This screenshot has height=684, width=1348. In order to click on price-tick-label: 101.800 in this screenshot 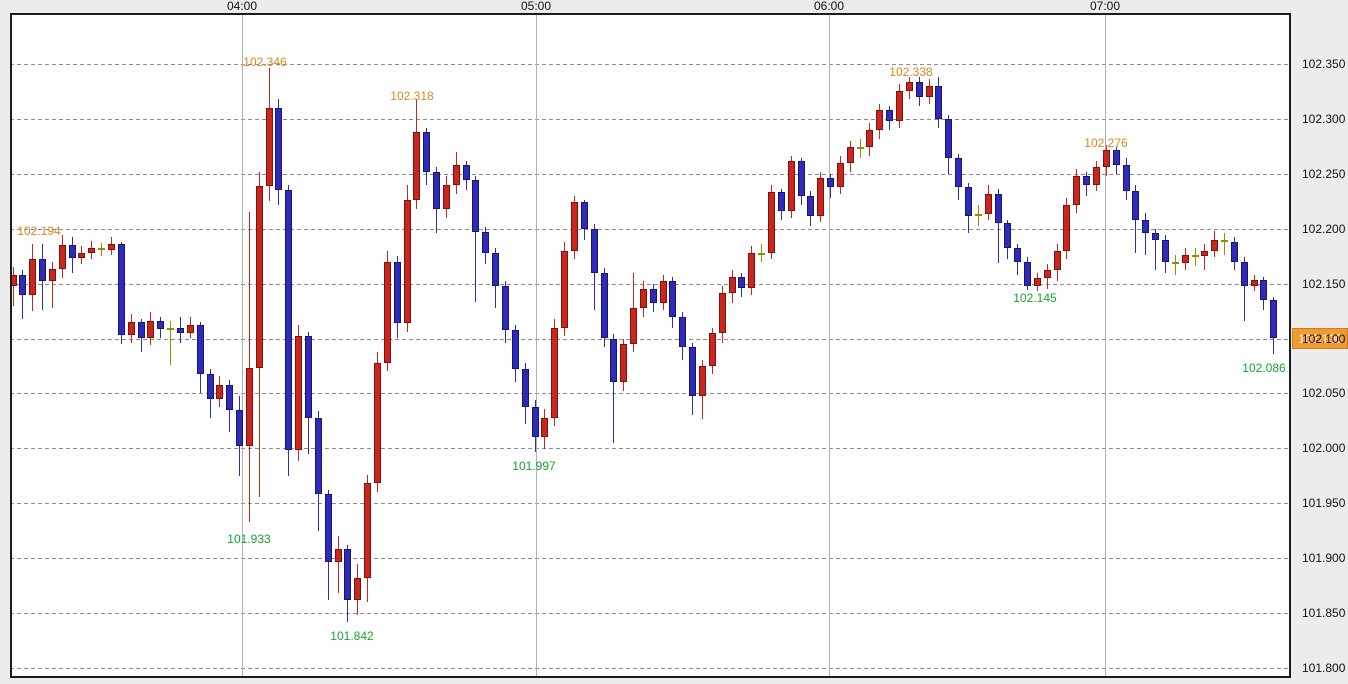, I will do `click(1324, 667)`.